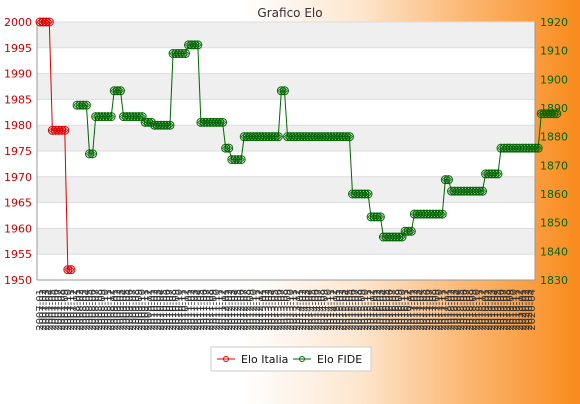 Image resolution: width=580 pixels, height=404 pixels. I want to click on x-tick-label: 2019-12, so click(520, 310).